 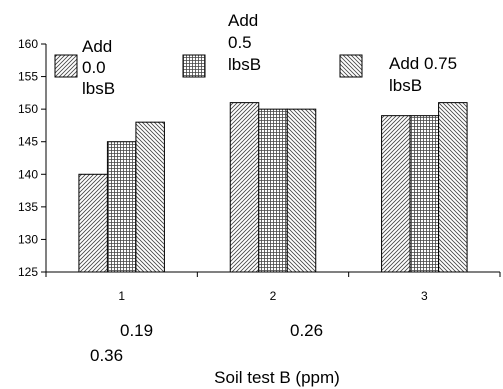 What do you see at coordinates (277, 377) in the screenshot?
I see `x-axis-title: Soil test B (ppm)` at bounding box center [277, 377].